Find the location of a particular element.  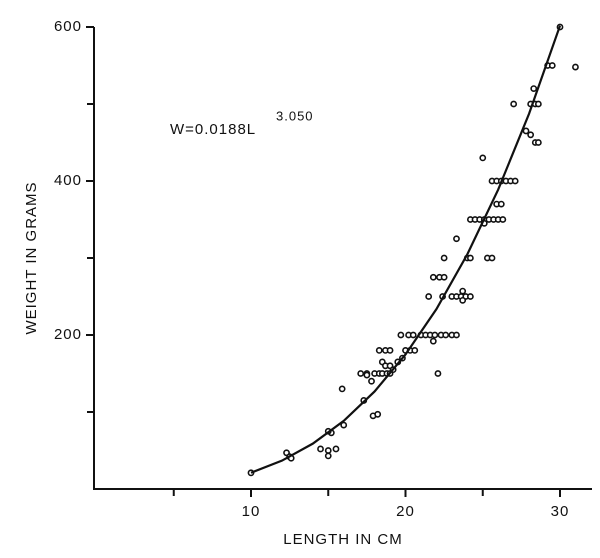

y-tick-label: 400 is located at coordinates (68, 180).